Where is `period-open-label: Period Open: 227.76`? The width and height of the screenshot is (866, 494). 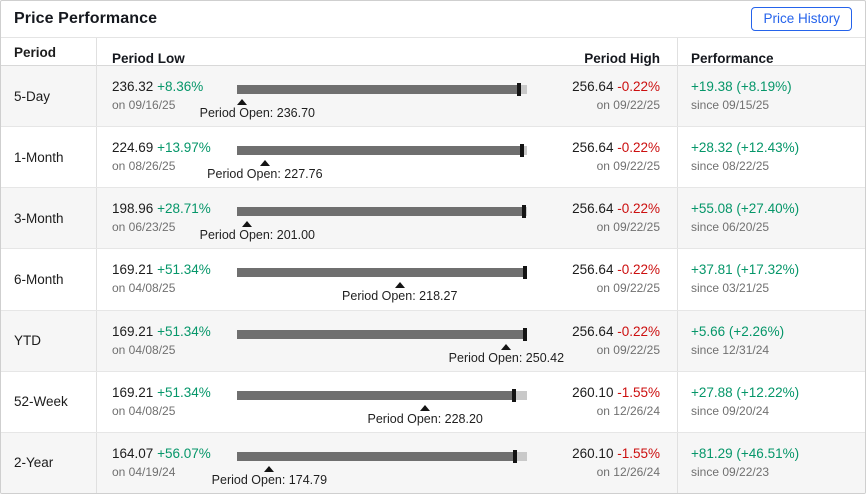 period-open-label: Period Open: 227.76 is located at coordinates (265, 174).